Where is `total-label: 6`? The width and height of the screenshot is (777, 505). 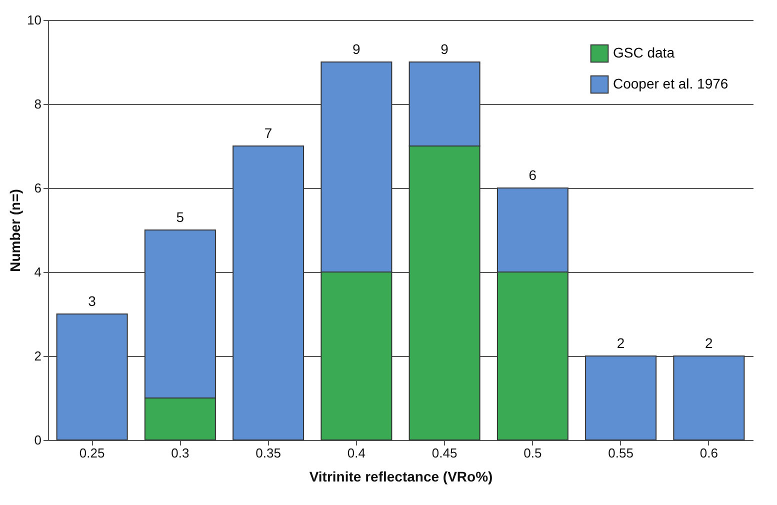
total-label: 6 is located at coordinates (532, 175).